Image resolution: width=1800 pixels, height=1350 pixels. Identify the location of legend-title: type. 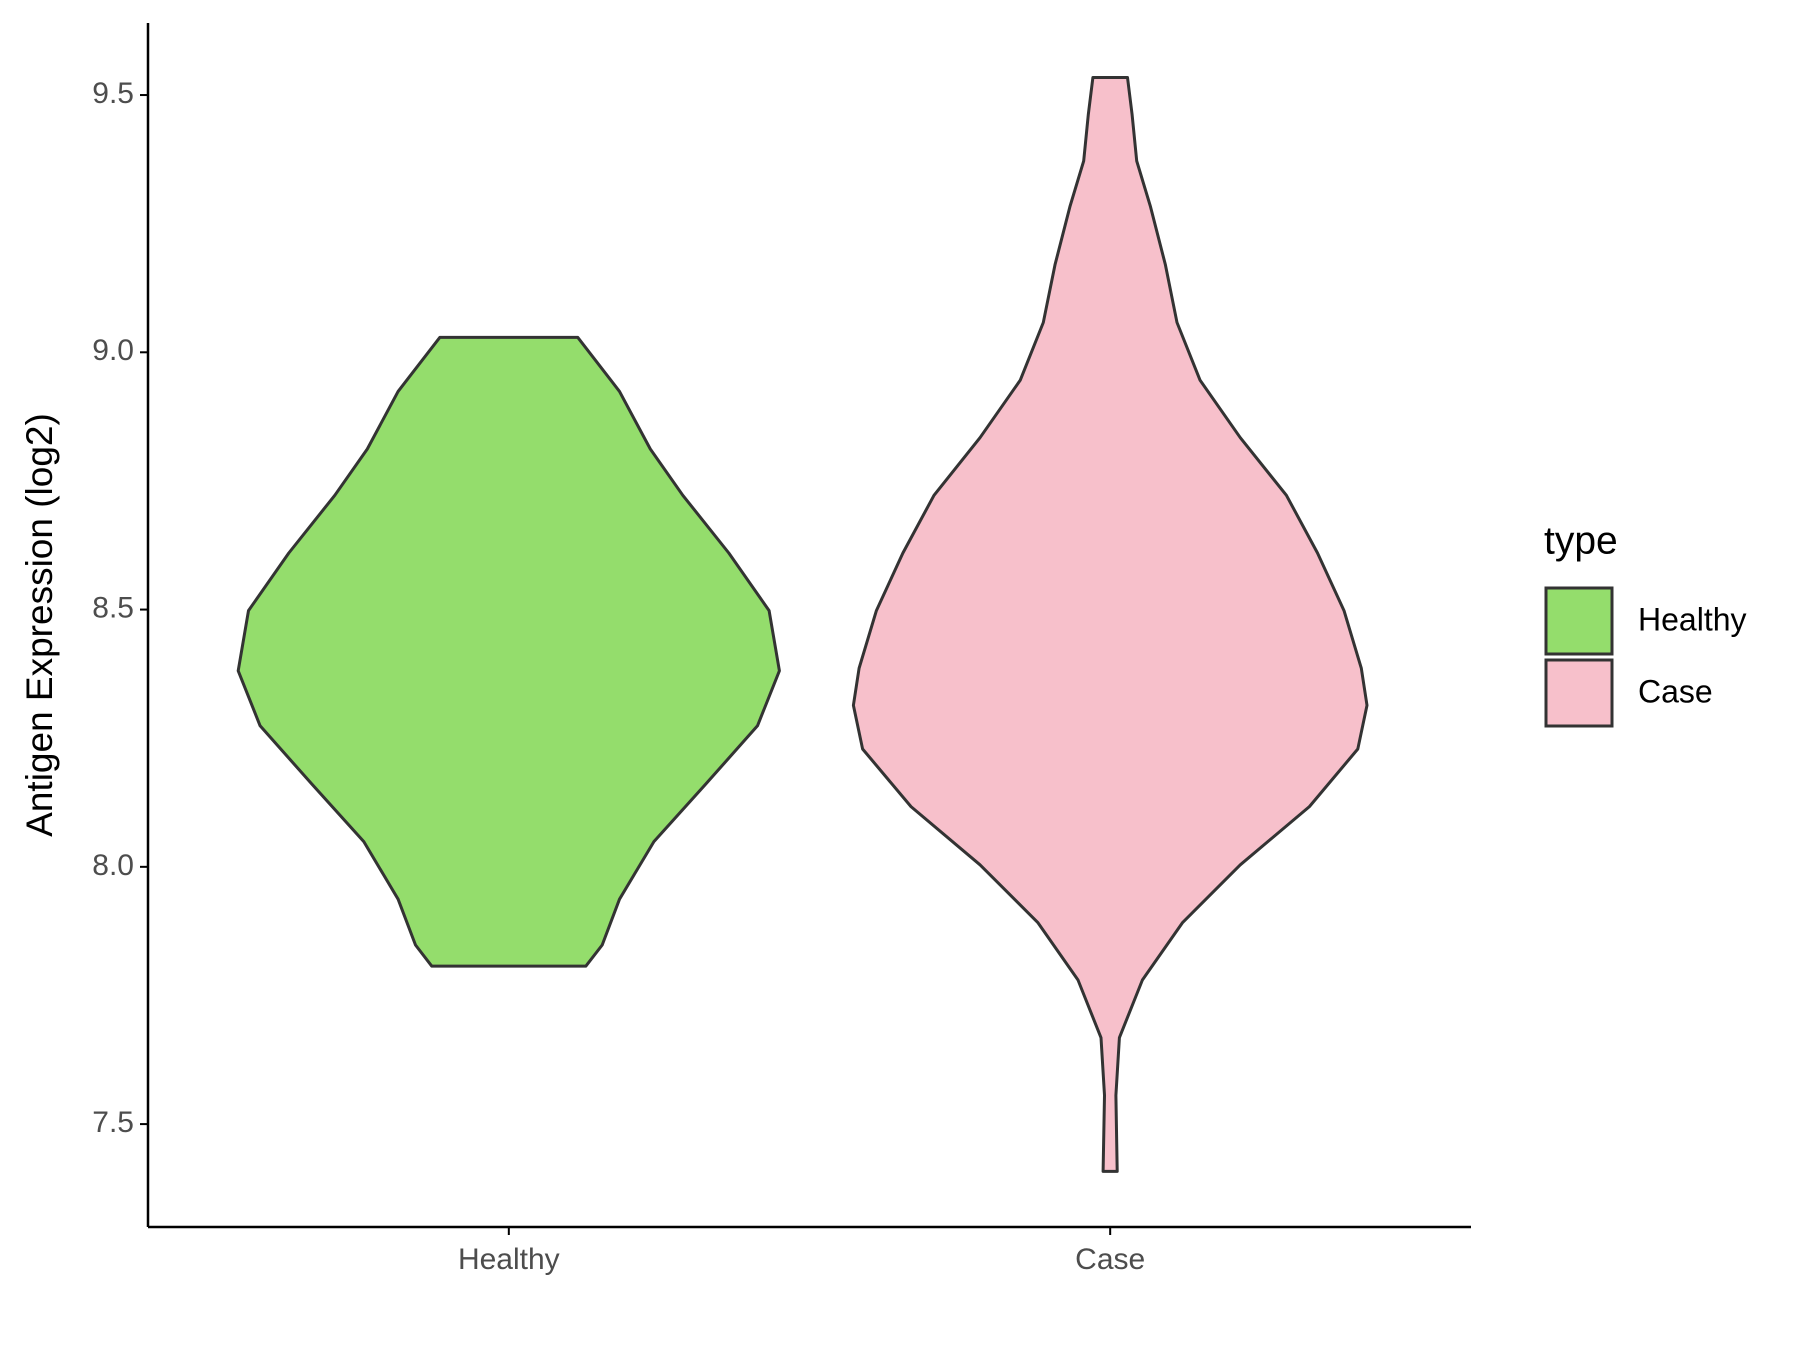
(1581, 540).